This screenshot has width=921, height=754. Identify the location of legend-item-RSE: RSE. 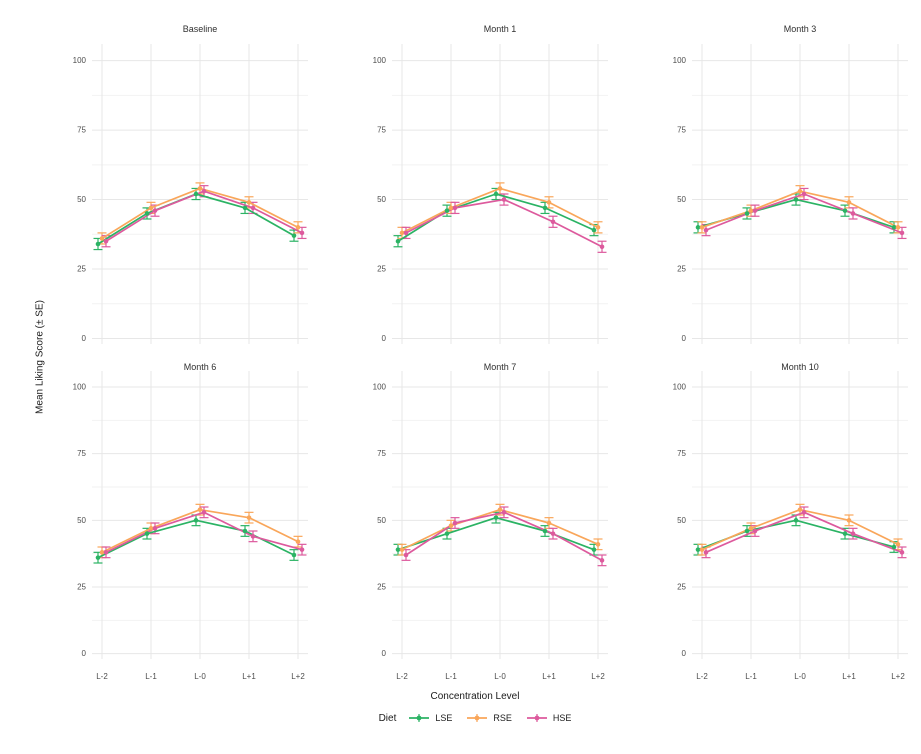
(489, 718).